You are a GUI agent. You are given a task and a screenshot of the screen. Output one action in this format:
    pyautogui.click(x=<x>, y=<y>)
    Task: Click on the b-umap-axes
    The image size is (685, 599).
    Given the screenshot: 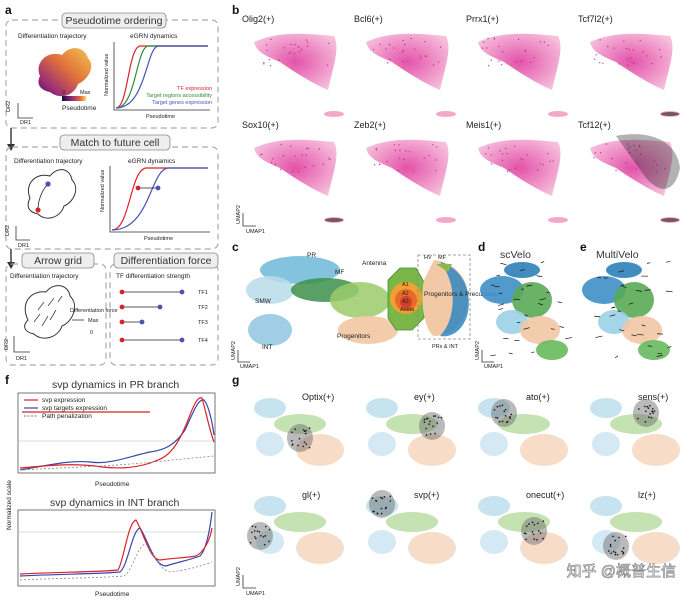 What is the action you would take?
    pyautogui.click(x=249, y=220)
    